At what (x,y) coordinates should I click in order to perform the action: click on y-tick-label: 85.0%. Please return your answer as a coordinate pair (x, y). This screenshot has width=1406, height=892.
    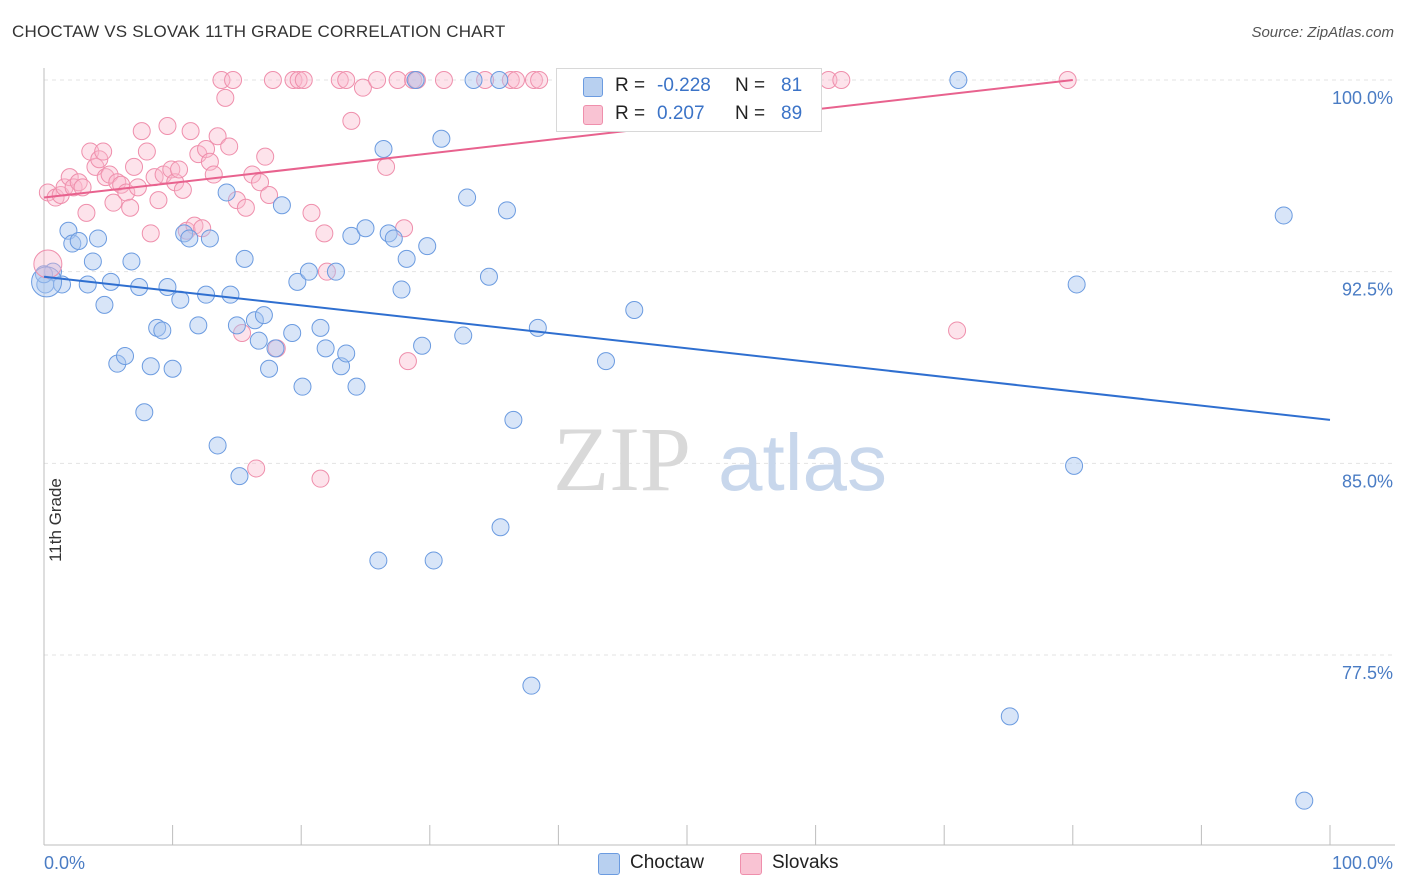
    Looking at the image, I should click on (1367, 481).